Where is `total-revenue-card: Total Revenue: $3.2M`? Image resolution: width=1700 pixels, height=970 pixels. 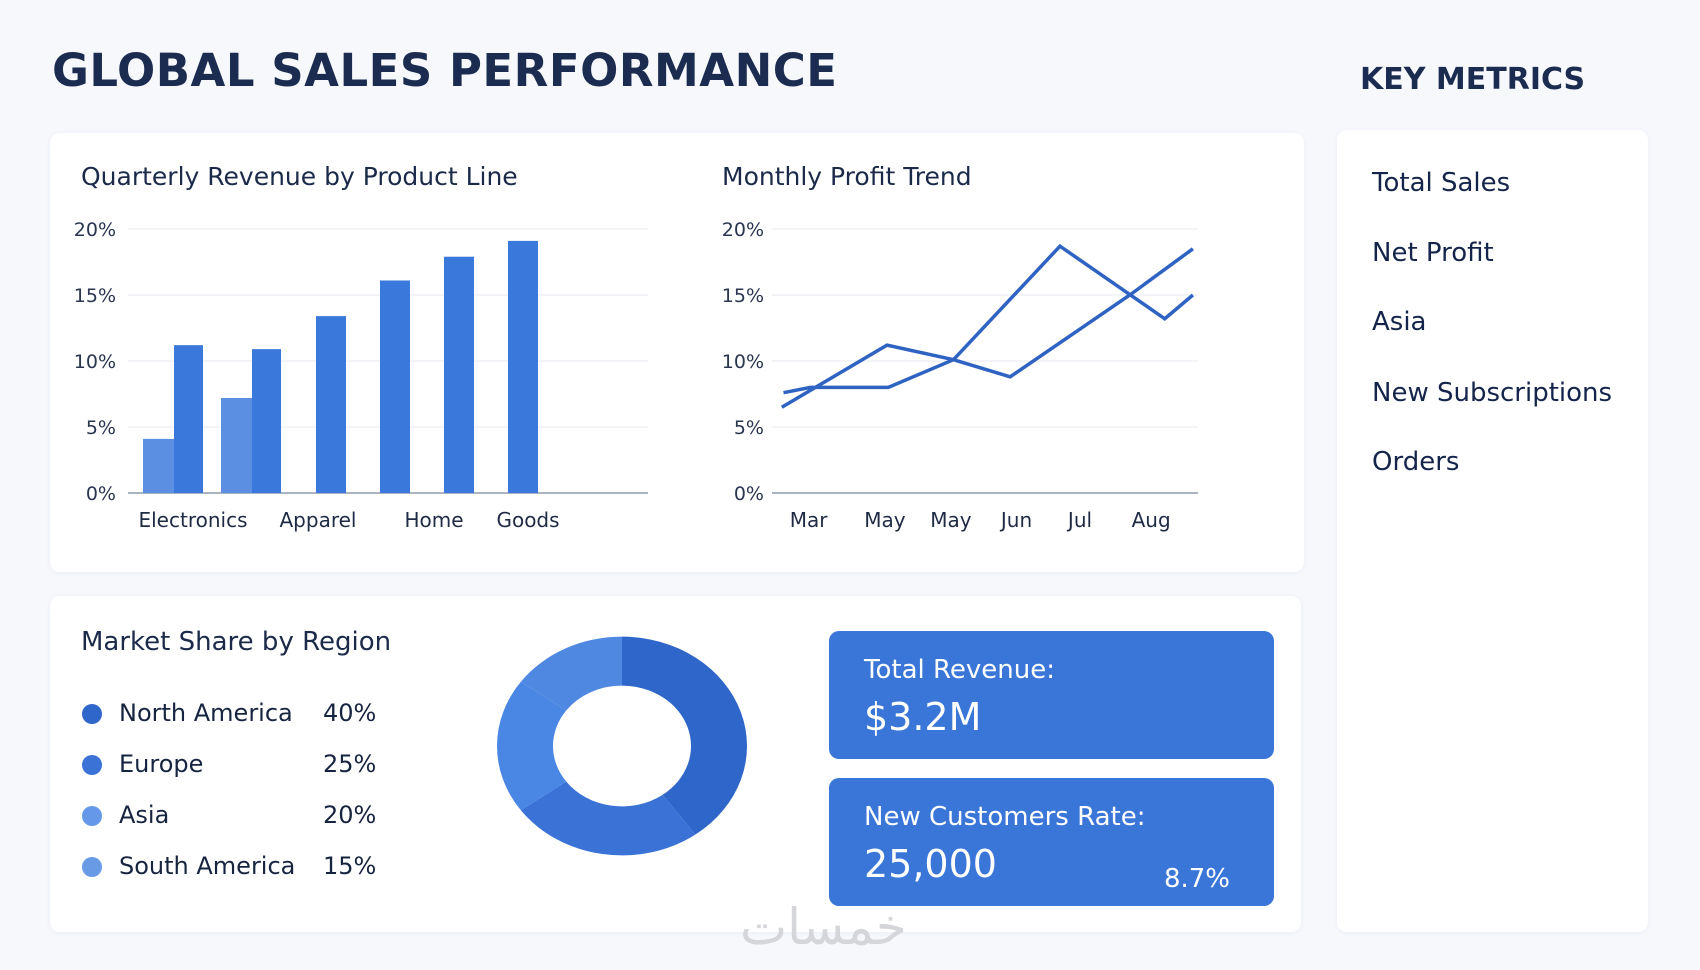
total-revenue-card: Total Revenue: $3.2M is located at coordinates (1051, 695).